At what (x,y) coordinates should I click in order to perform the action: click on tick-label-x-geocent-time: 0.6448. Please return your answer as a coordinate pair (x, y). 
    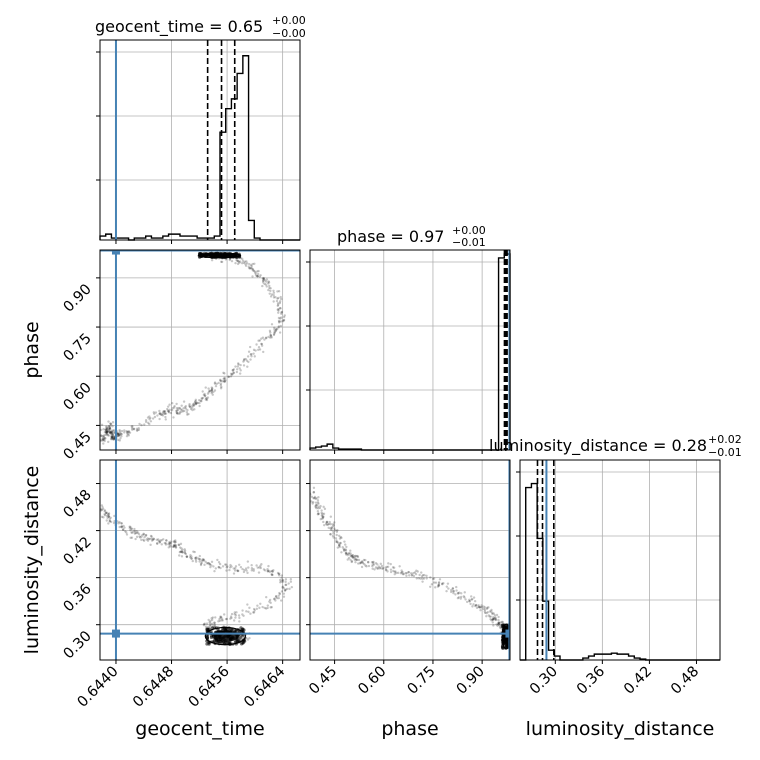
    Looking at the image, I should click on (153, 687).